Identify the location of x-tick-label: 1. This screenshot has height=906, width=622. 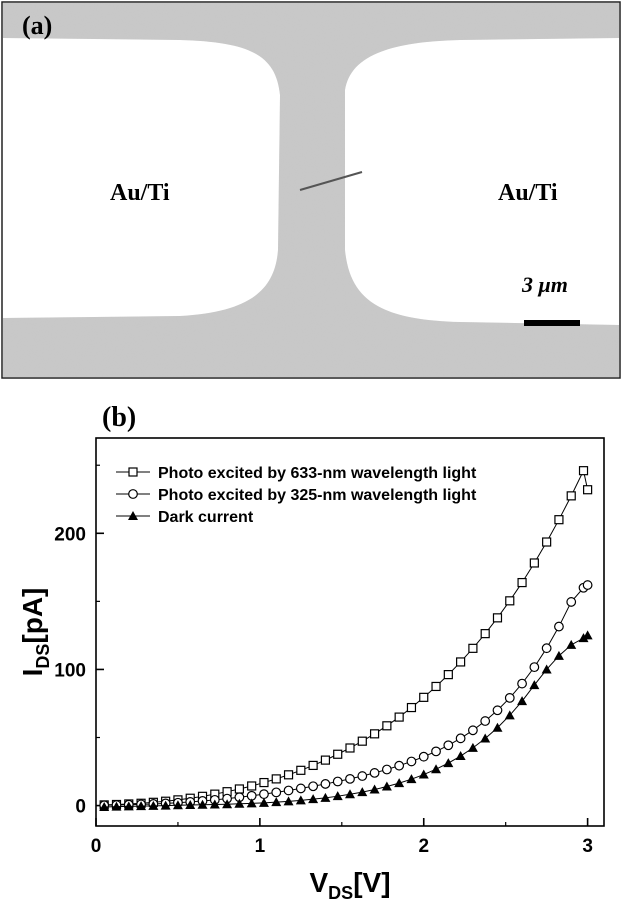
(260, 846).